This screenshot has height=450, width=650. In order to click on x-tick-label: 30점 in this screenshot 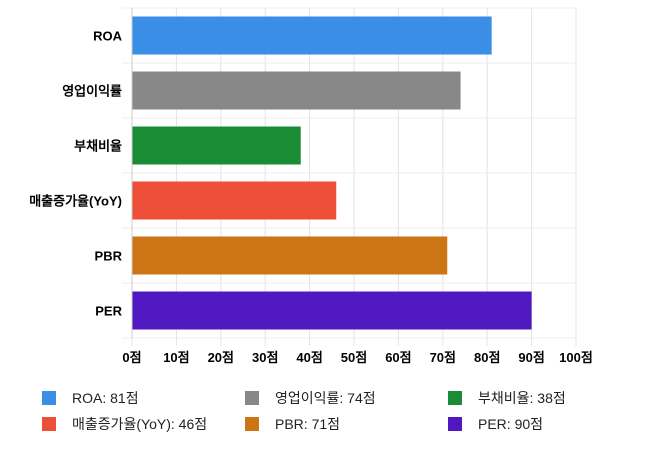, I will do `click(265, 357)`.